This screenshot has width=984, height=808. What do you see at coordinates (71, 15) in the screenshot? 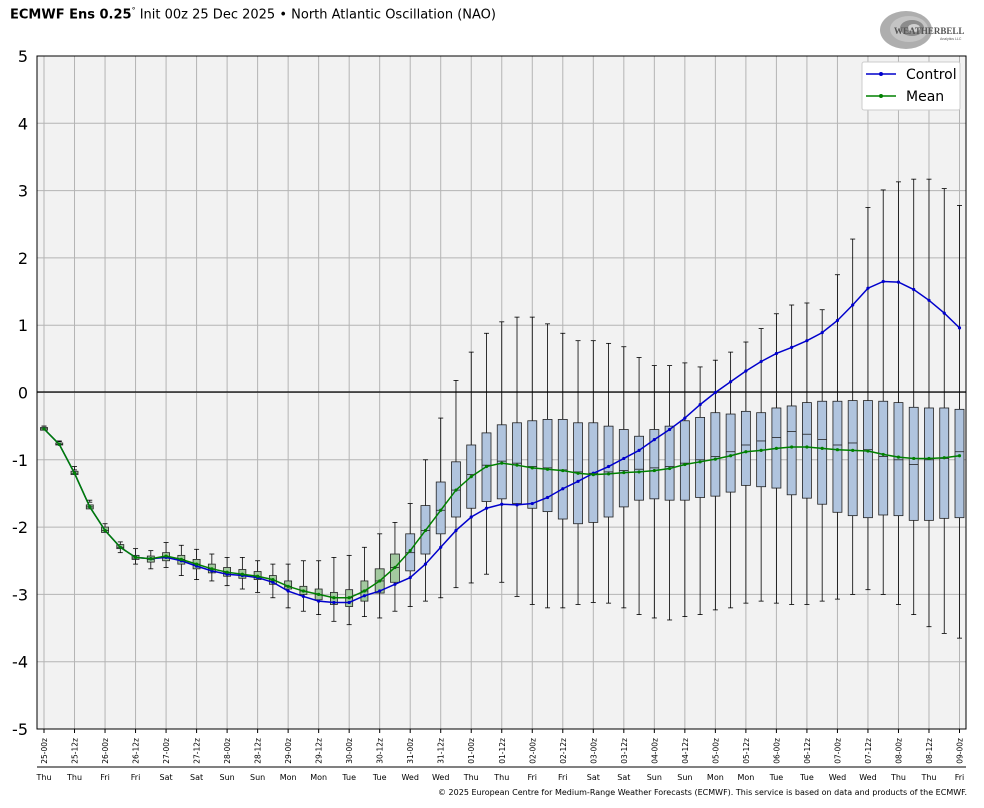
I see `model-name: ECMWF Ens 0.25` at bounding box center [71, 15].